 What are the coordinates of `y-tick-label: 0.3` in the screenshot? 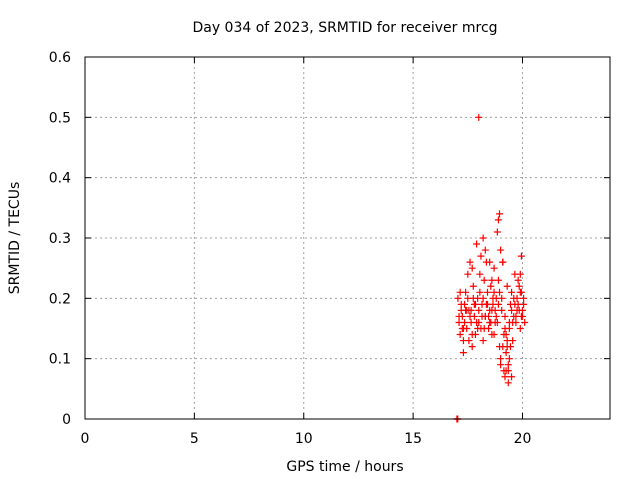 It's located at (60, 239).